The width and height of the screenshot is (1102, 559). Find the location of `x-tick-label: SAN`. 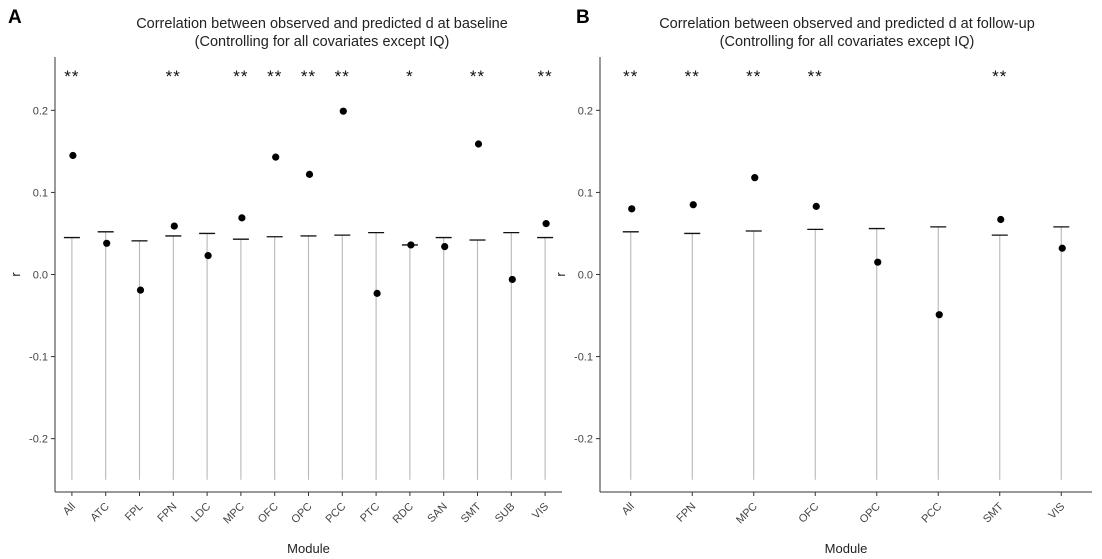

x-tick-label: SAN is located at coordinates (437, 513).